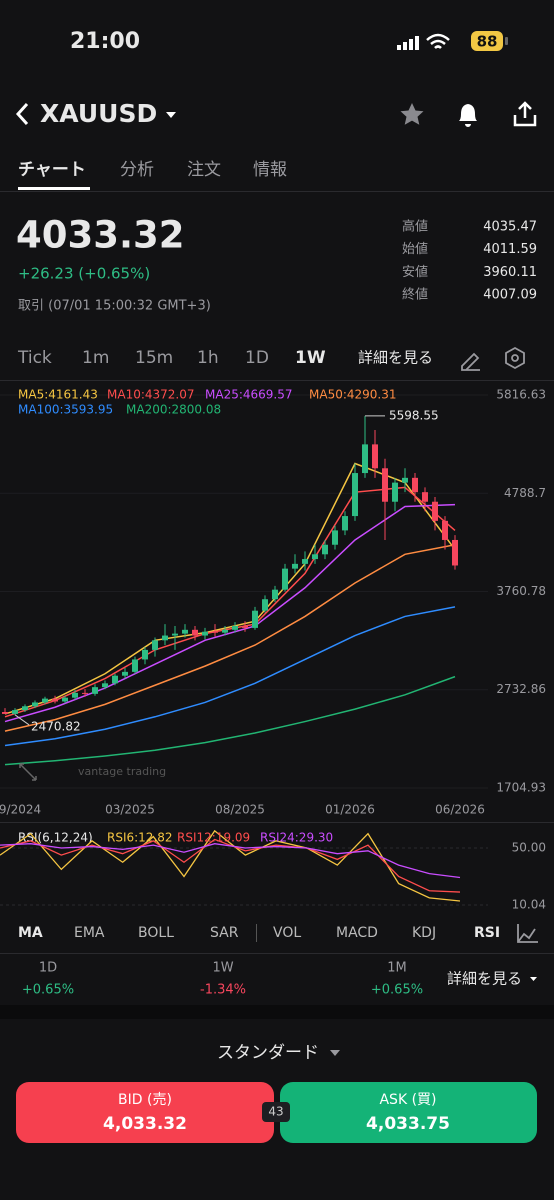  I want to click on x-tick-label: 9/2024, so click(20, 810).